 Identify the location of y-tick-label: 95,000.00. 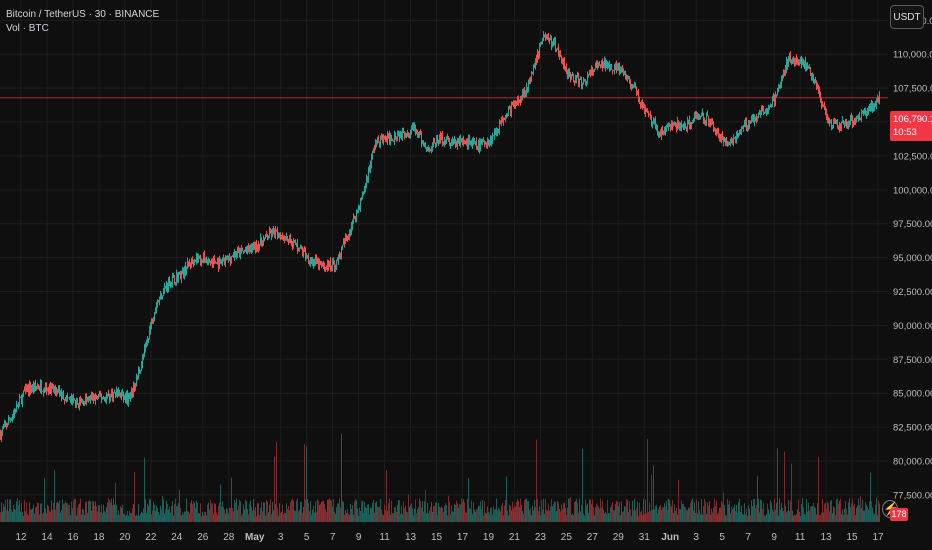
(912, 258).